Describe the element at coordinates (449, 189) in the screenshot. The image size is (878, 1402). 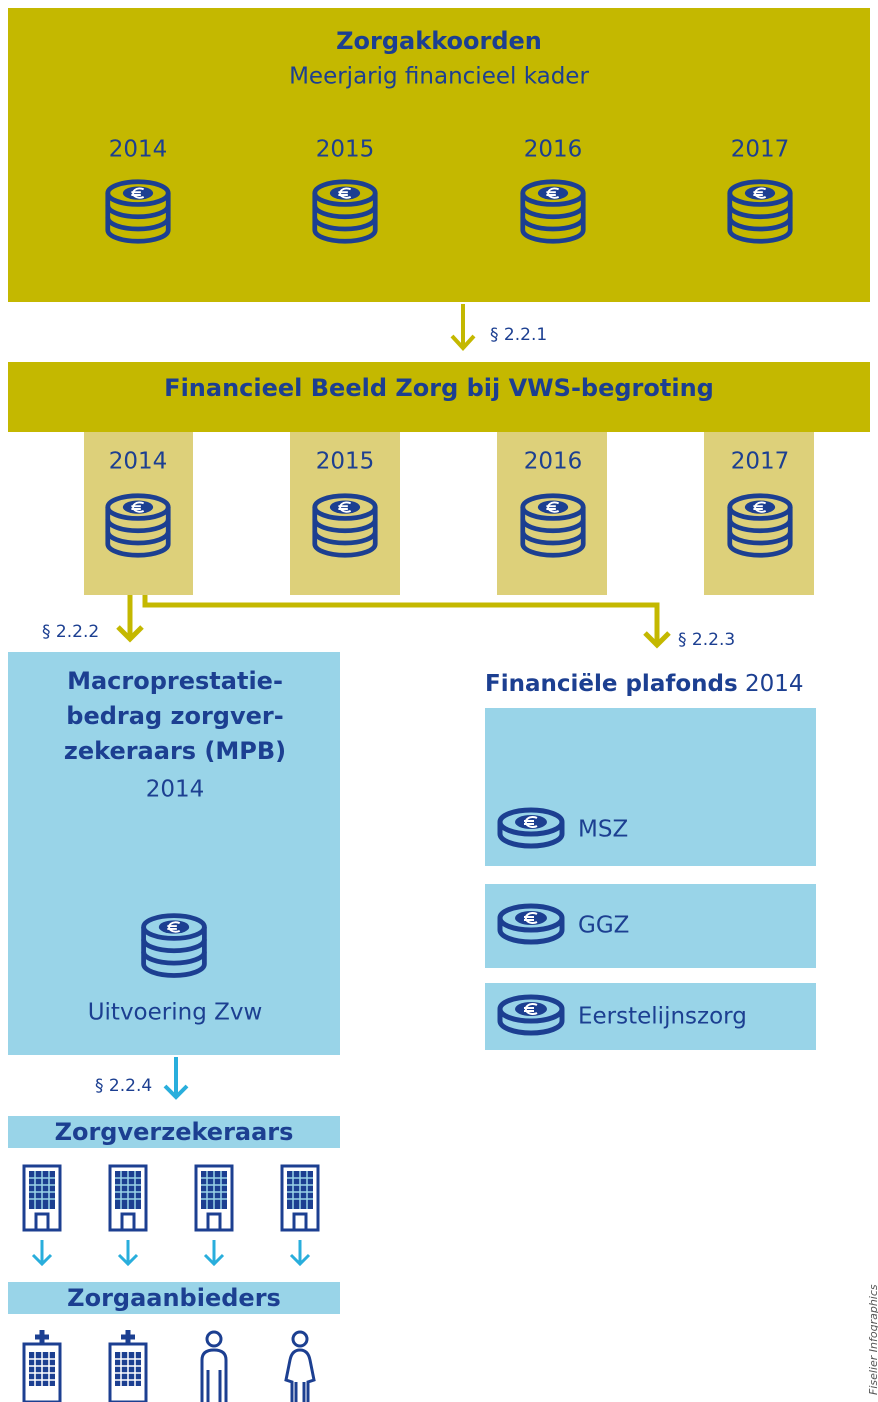
I see `top-years: 2014 2015 2016 2017` at that location.